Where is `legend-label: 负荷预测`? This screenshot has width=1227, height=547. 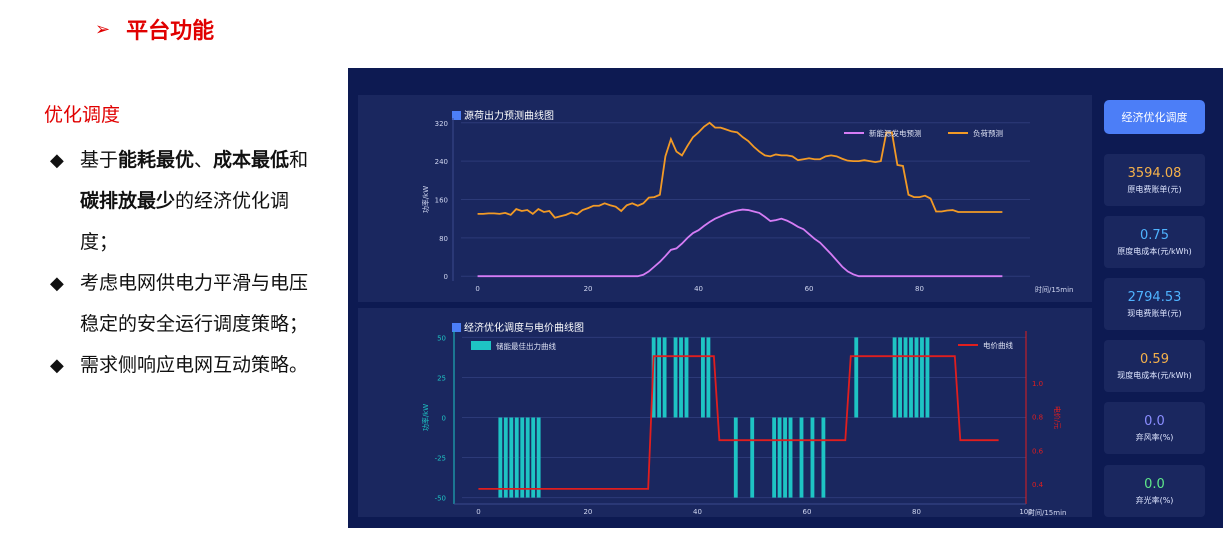 legend-label: 负荷预测 is located at coordinates (988, 133).